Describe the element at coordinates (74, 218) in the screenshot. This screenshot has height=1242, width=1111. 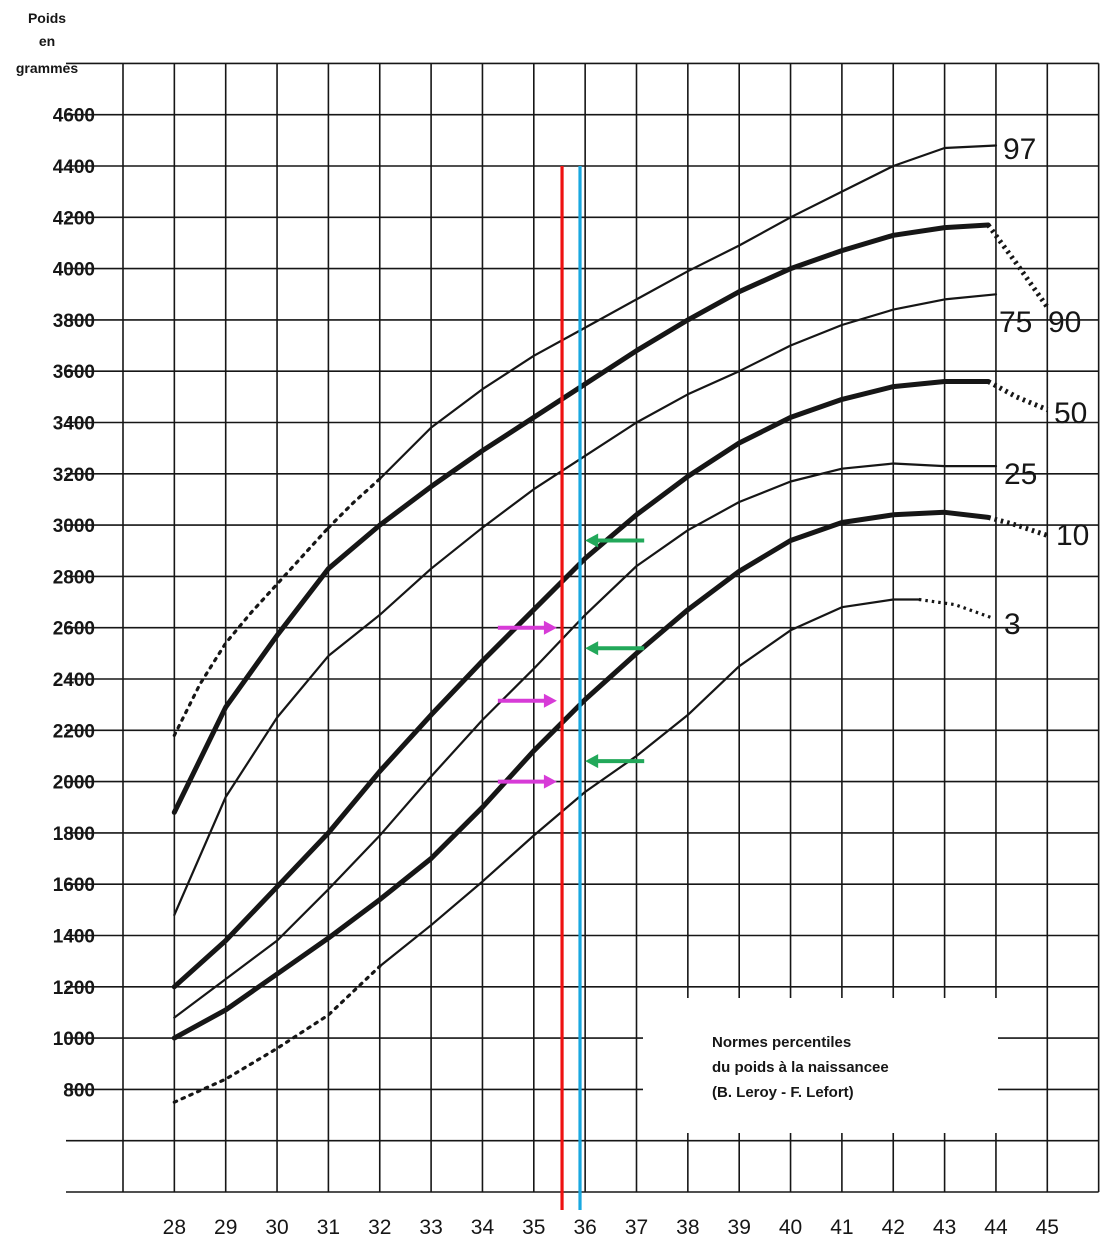
I see `y-tick-4200: 4200` at that location.